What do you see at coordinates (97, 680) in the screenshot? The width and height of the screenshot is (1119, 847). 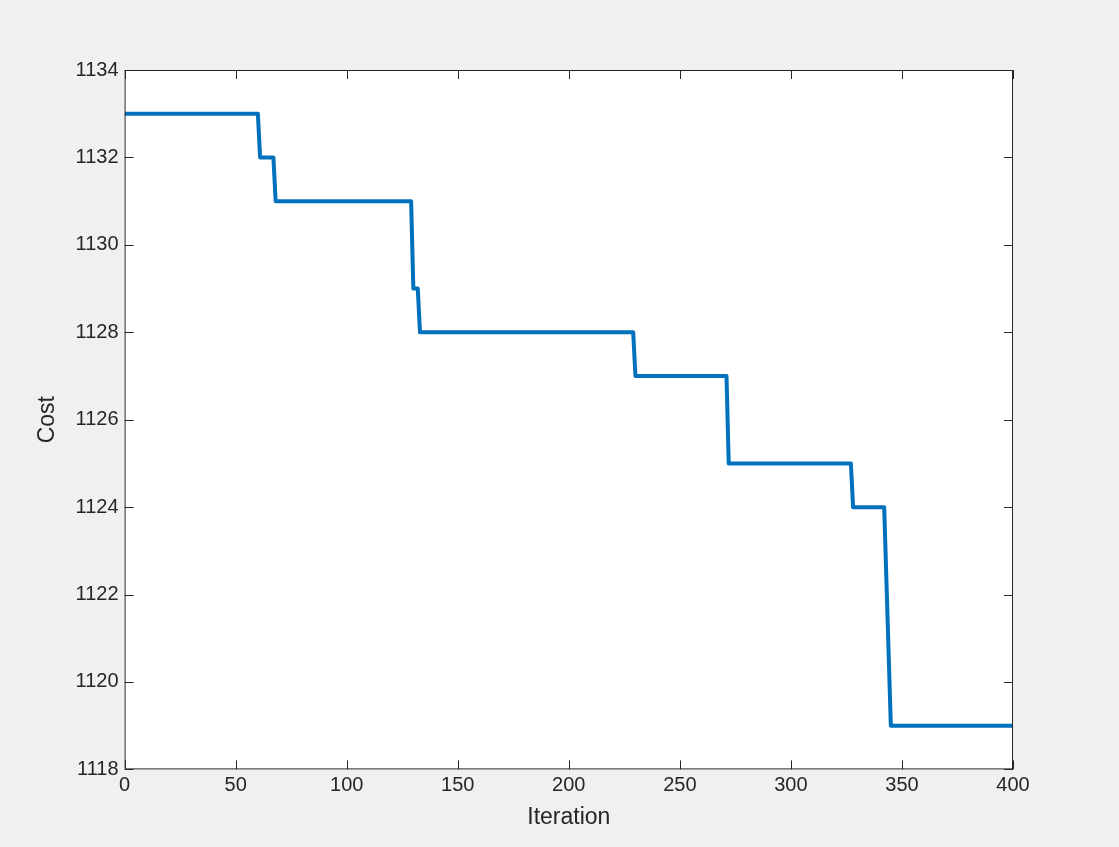 I see `y-tick-label: 1120` at bounding box center [97, 680].